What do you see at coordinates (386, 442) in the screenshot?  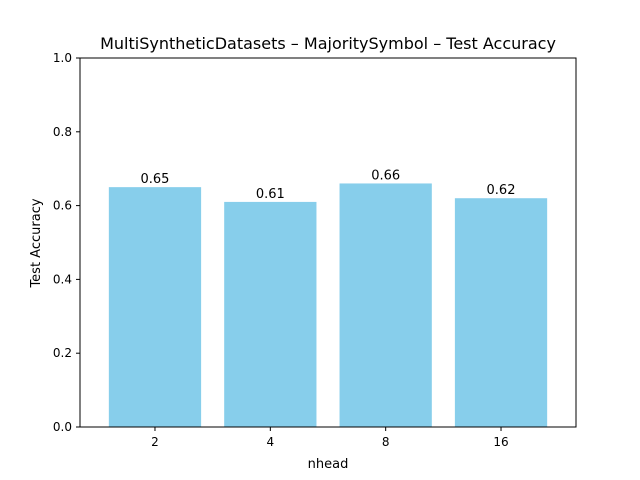 I see `x-tick-label: 8` at bounding box center [386, 442].